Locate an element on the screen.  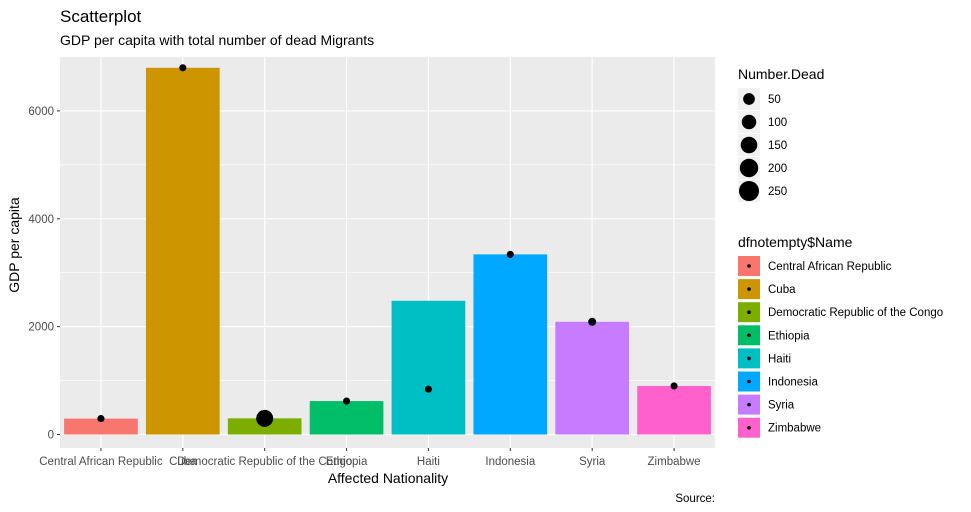
size-legend-label: 250 is located at coordinates (777, 192).